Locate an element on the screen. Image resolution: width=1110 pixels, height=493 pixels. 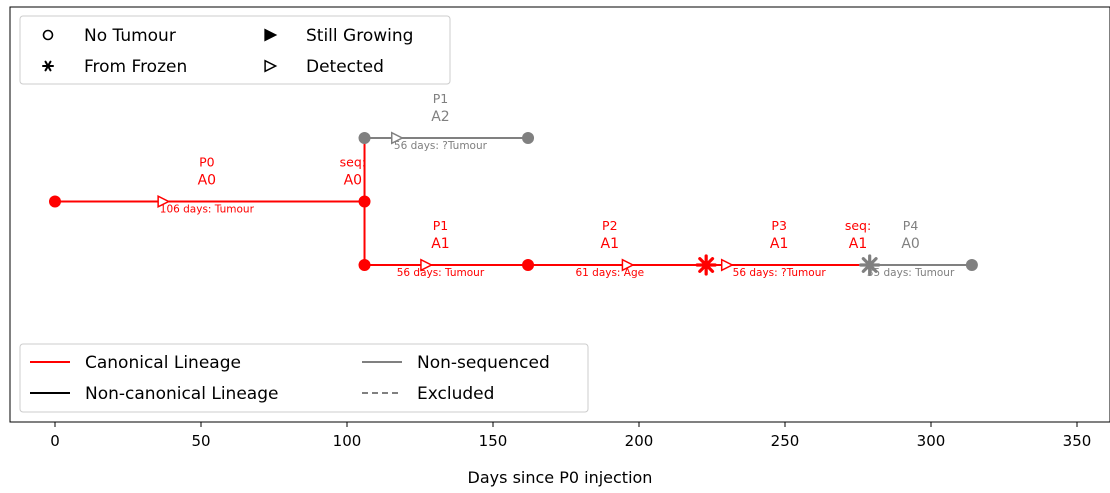
legend-label: Excluded is located at coordinates (455, 394).